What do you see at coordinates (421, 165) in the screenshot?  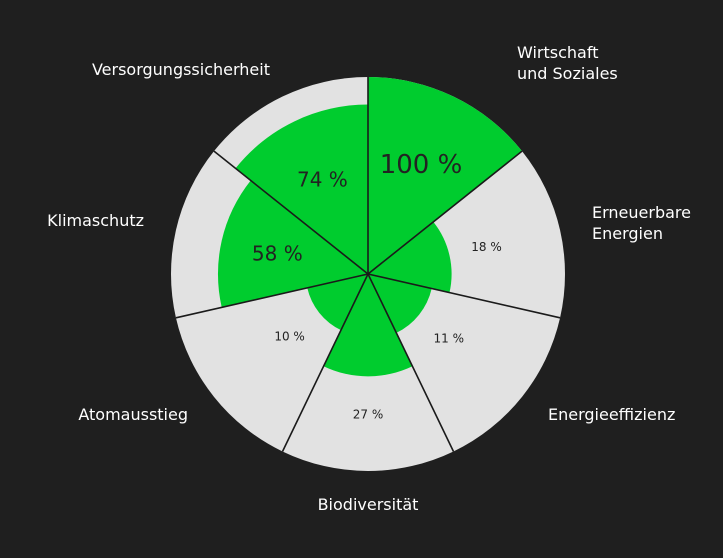 I see `value-label-wirtschaft-und-soziales: 100 %` at bounding box center [421, 165].